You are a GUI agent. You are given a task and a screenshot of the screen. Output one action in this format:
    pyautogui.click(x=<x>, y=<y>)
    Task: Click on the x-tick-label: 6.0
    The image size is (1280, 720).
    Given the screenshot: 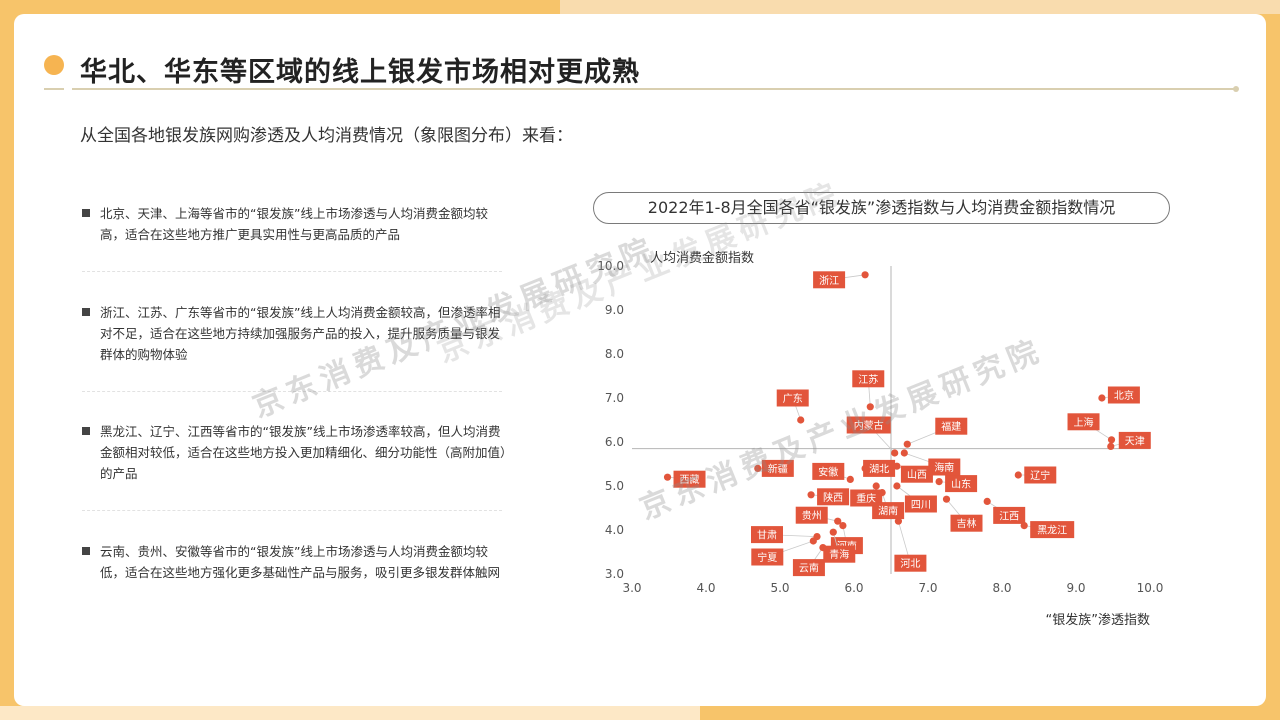 What is the action you would take?
    pyautogui.click(x=853, y=588)
    